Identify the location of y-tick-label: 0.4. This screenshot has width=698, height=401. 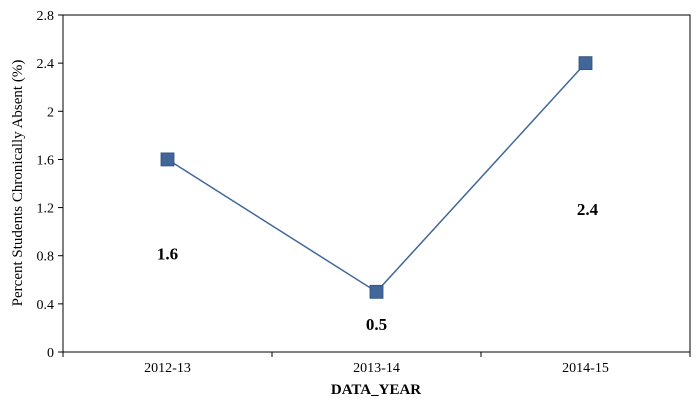
(46, 305).